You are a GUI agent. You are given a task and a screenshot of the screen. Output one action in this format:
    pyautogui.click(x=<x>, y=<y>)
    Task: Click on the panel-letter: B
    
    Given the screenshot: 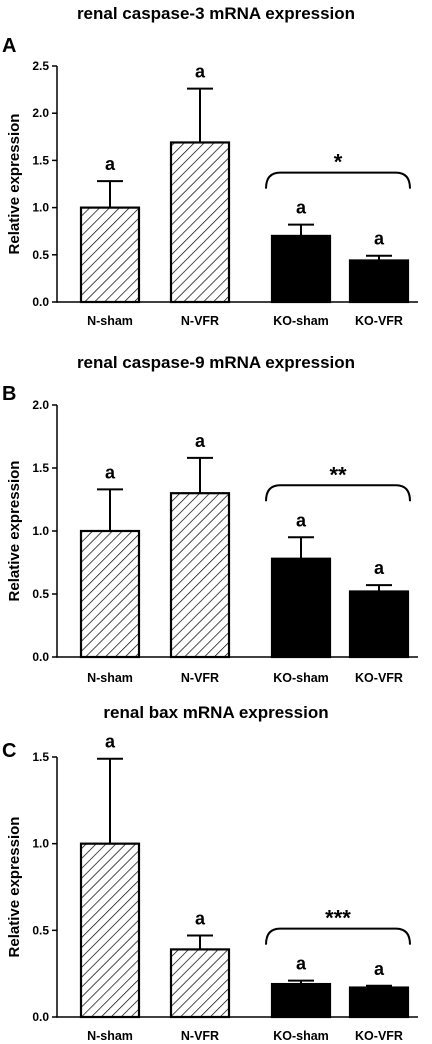 What is the action you would take?
    pyautogui.click(x=9, y=394)
    